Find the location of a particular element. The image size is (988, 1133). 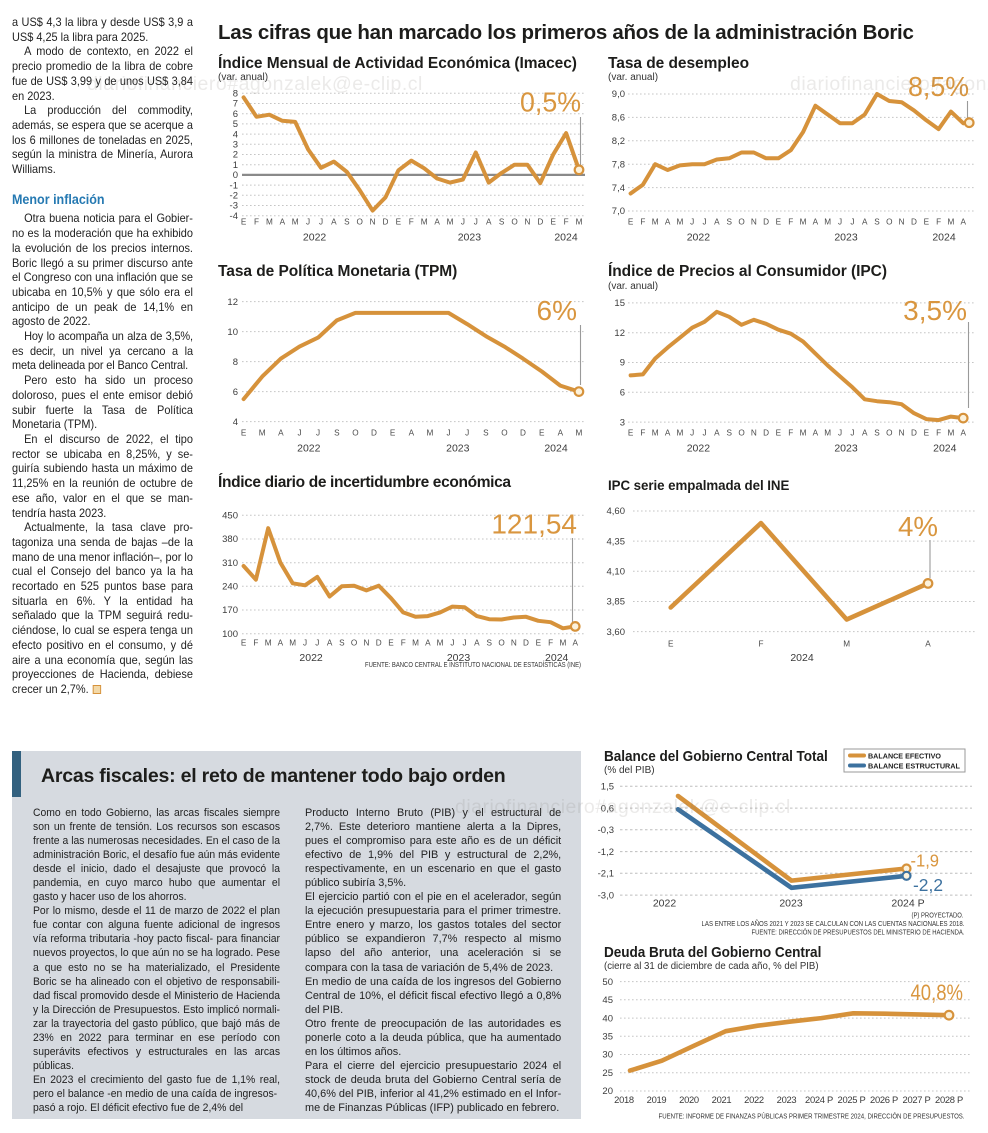

svg-text: 2021 is located at coordinates (722, 1099).